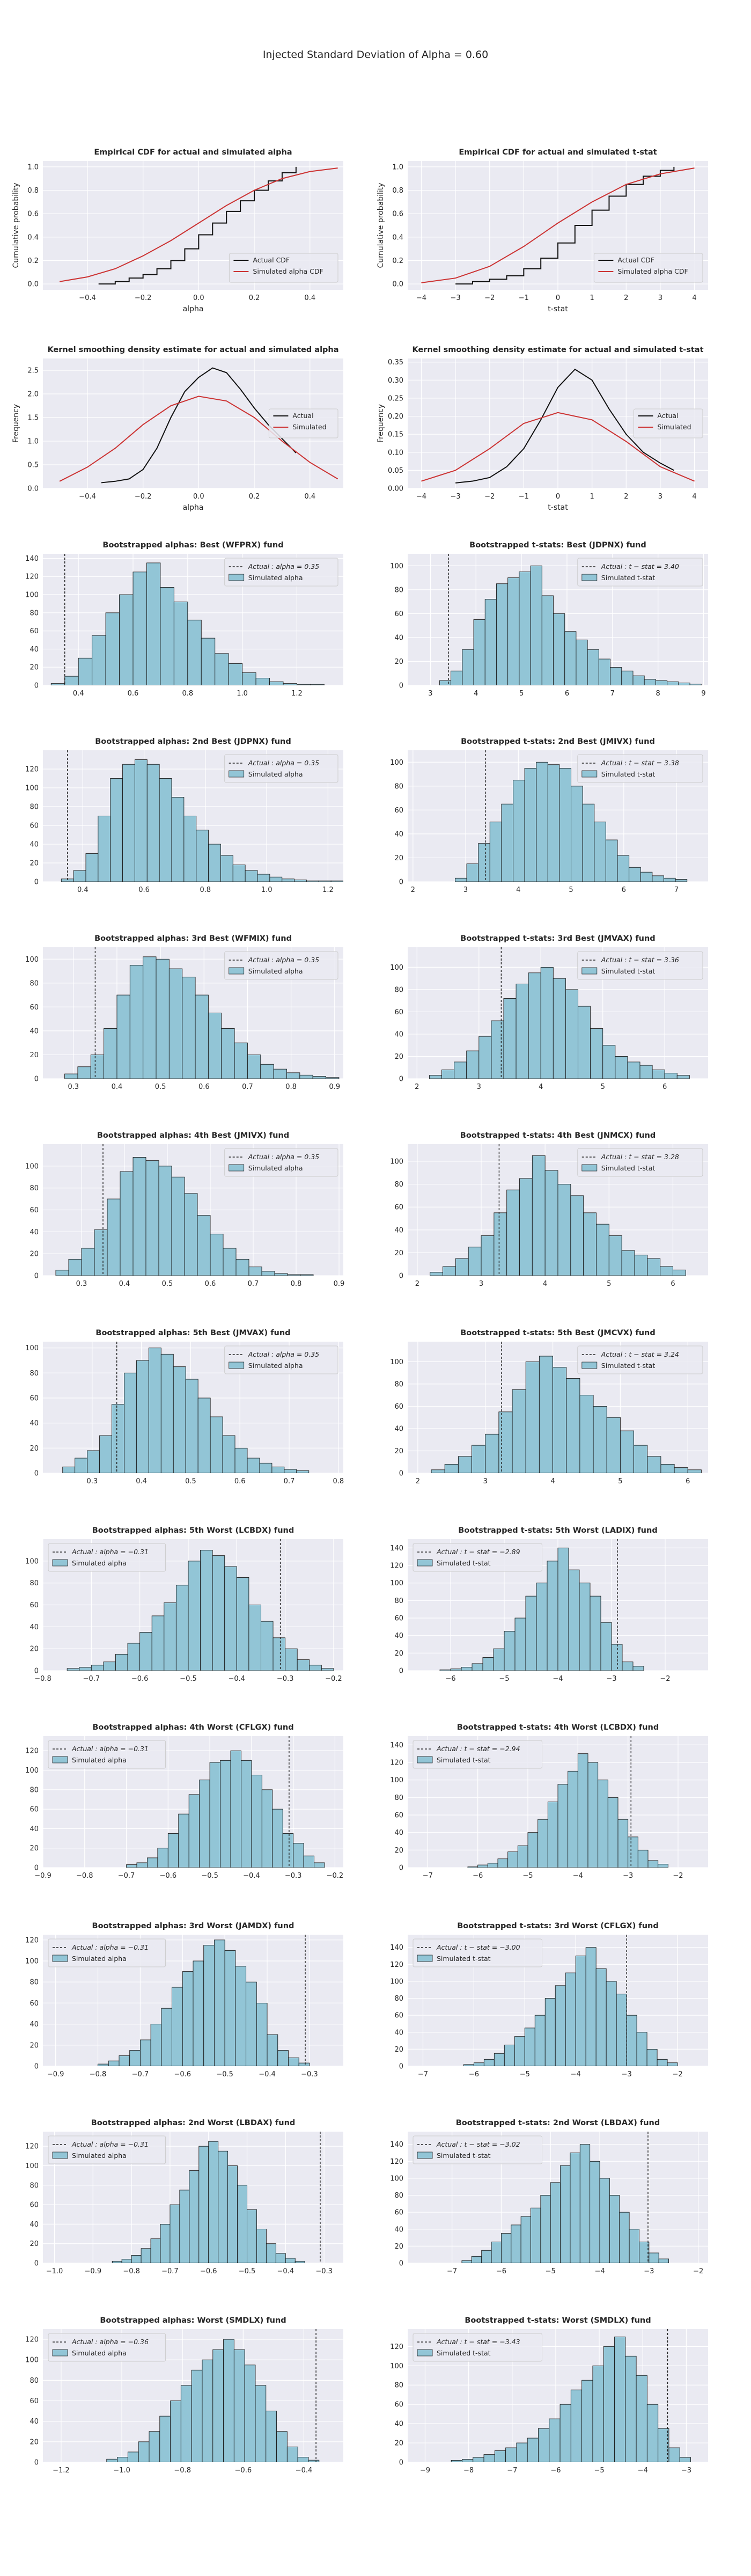 The image size is (751, 2576). Describe the element at coordinates (339, 1284) in the screenshot. I see `x-tick-label: 0.9` at that location.